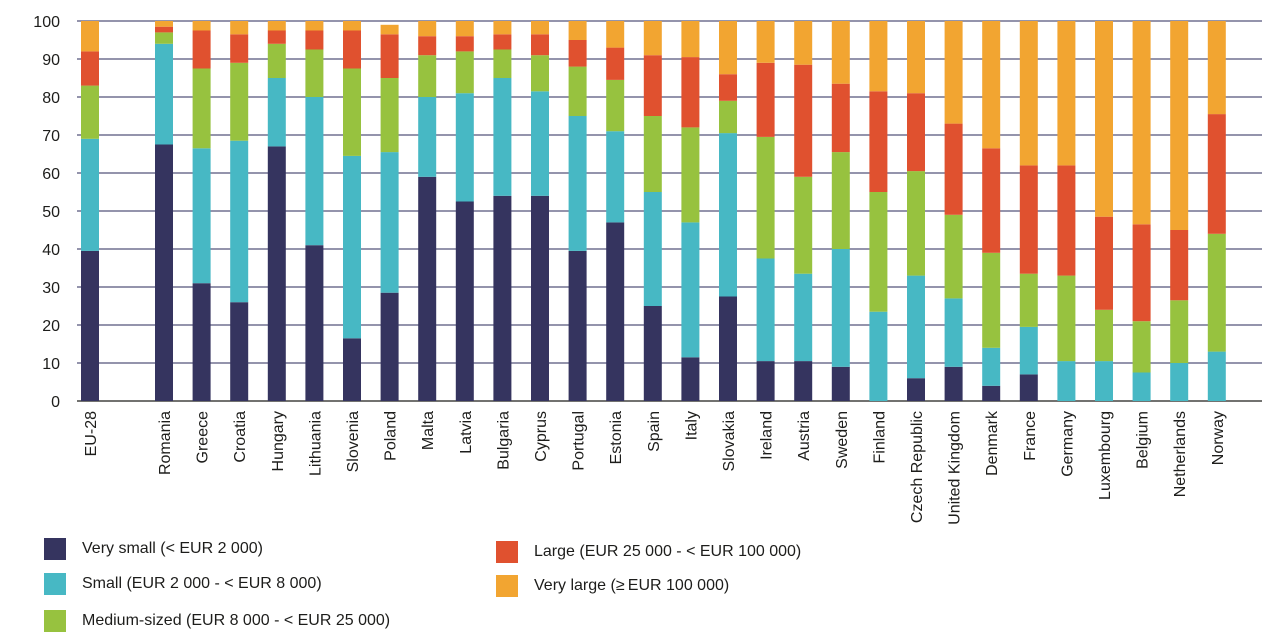 The width and height of the screenshot is (1281, 632). Describe the element at coordinates (1067, 444) in the screenshot. I see `x-tick-label-germany: Germany` at that location.